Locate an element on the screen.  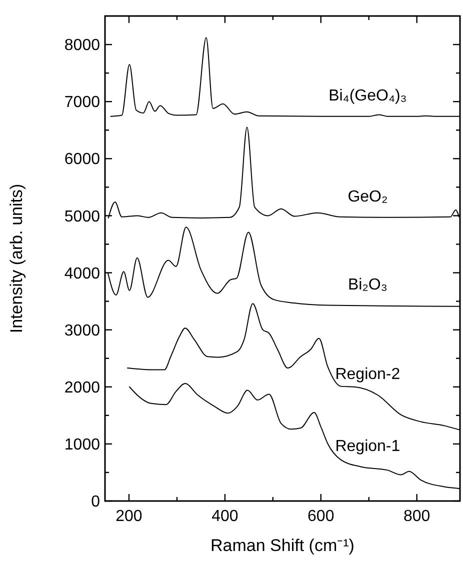
series-label: Bi₄(GeO₄)₃ is located at coordinates (367, 95).